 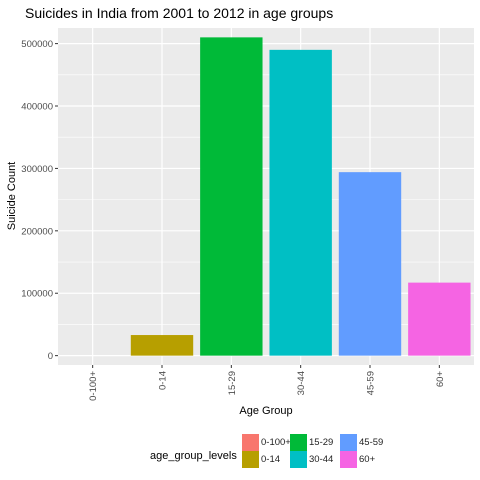 What do you see at coordinates (163, 380) in the screenshot?
I see `x-tick-label: 0-14` at bounding box center [163, 380].